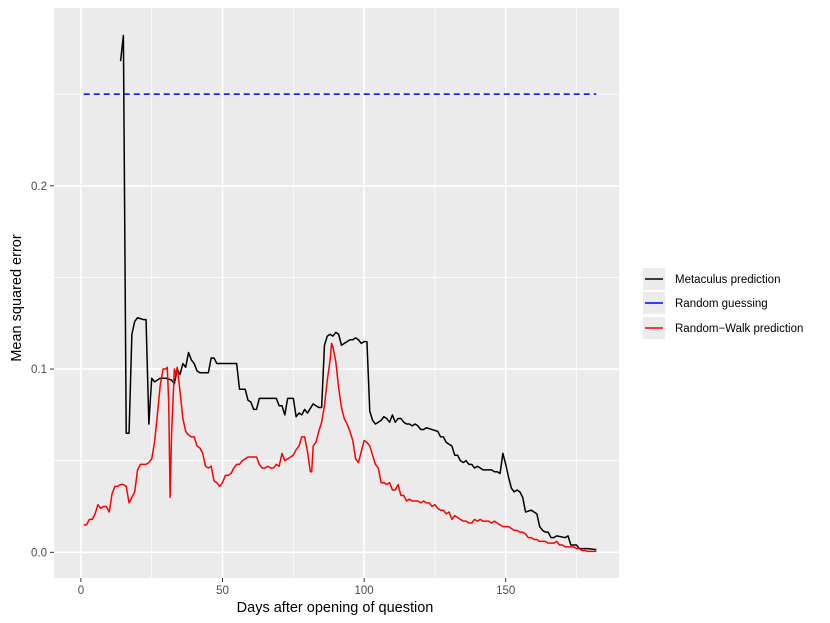  I want to click on y-axis-title: Mean squared error, so click(17, 298).